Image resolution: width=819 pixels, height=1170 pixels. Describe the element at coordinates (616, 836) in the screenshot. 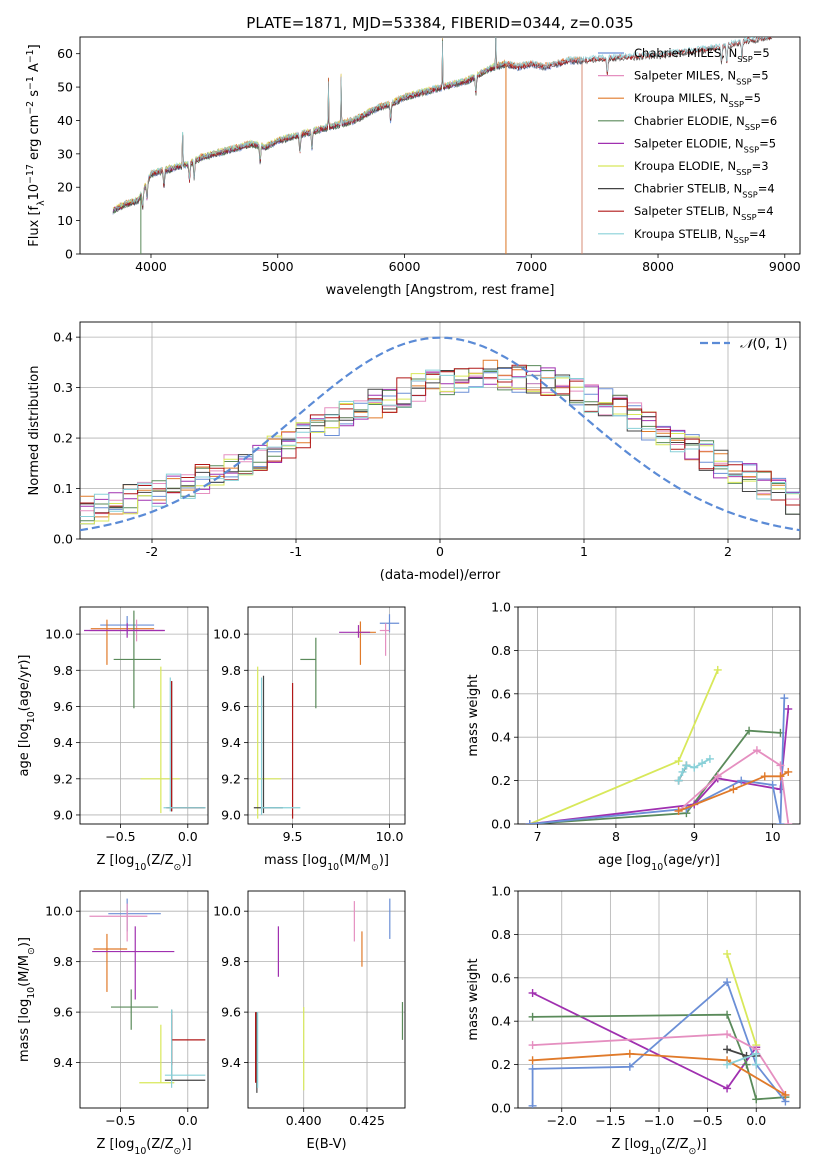

I see `weight_vs_age-xtick-label: 8` at that location.